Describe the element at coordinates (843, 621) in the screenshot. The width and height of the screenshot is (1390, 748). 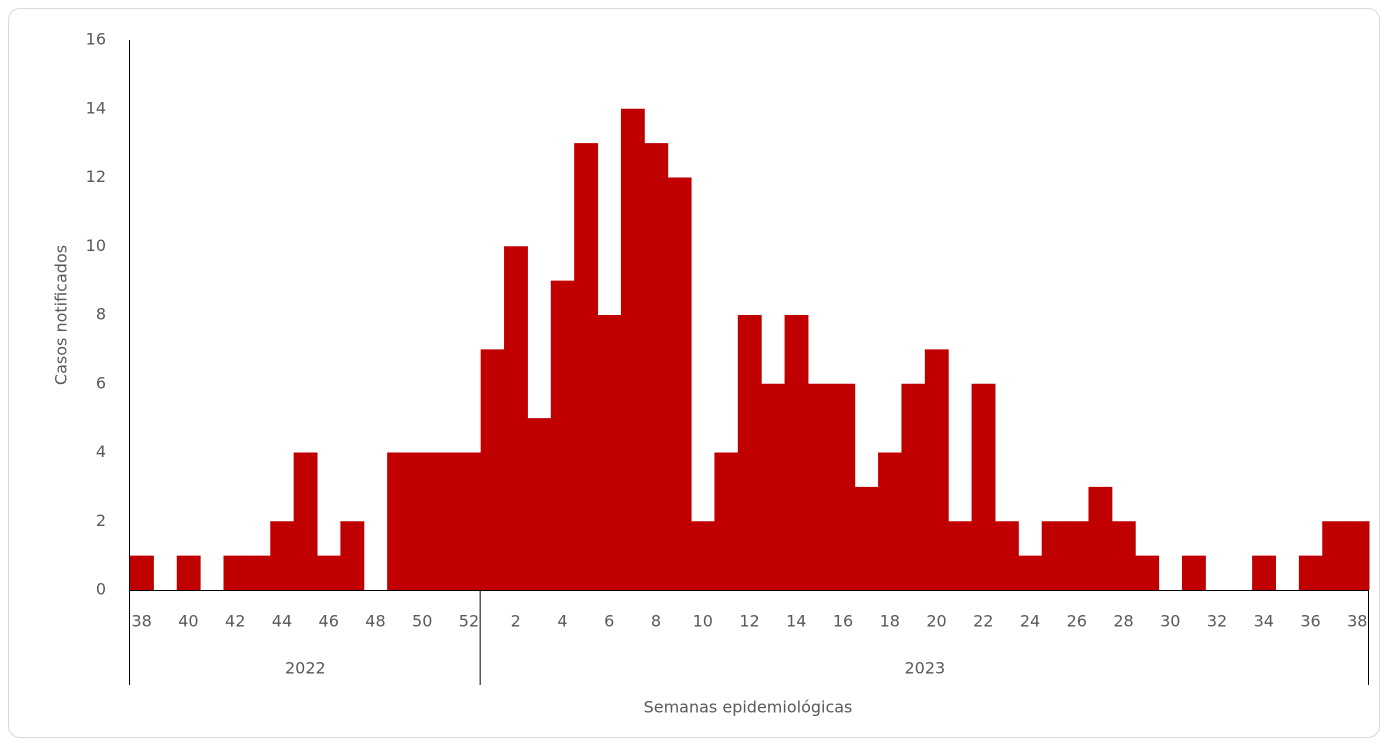
I see `x-tick-label: 16` at that location.